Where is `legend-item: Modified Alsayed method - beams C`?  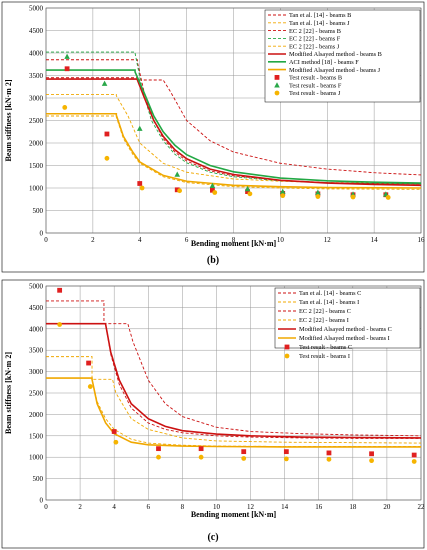
legend-item: Modified Alsayed method - beams C is located at coordinates (335, 329).